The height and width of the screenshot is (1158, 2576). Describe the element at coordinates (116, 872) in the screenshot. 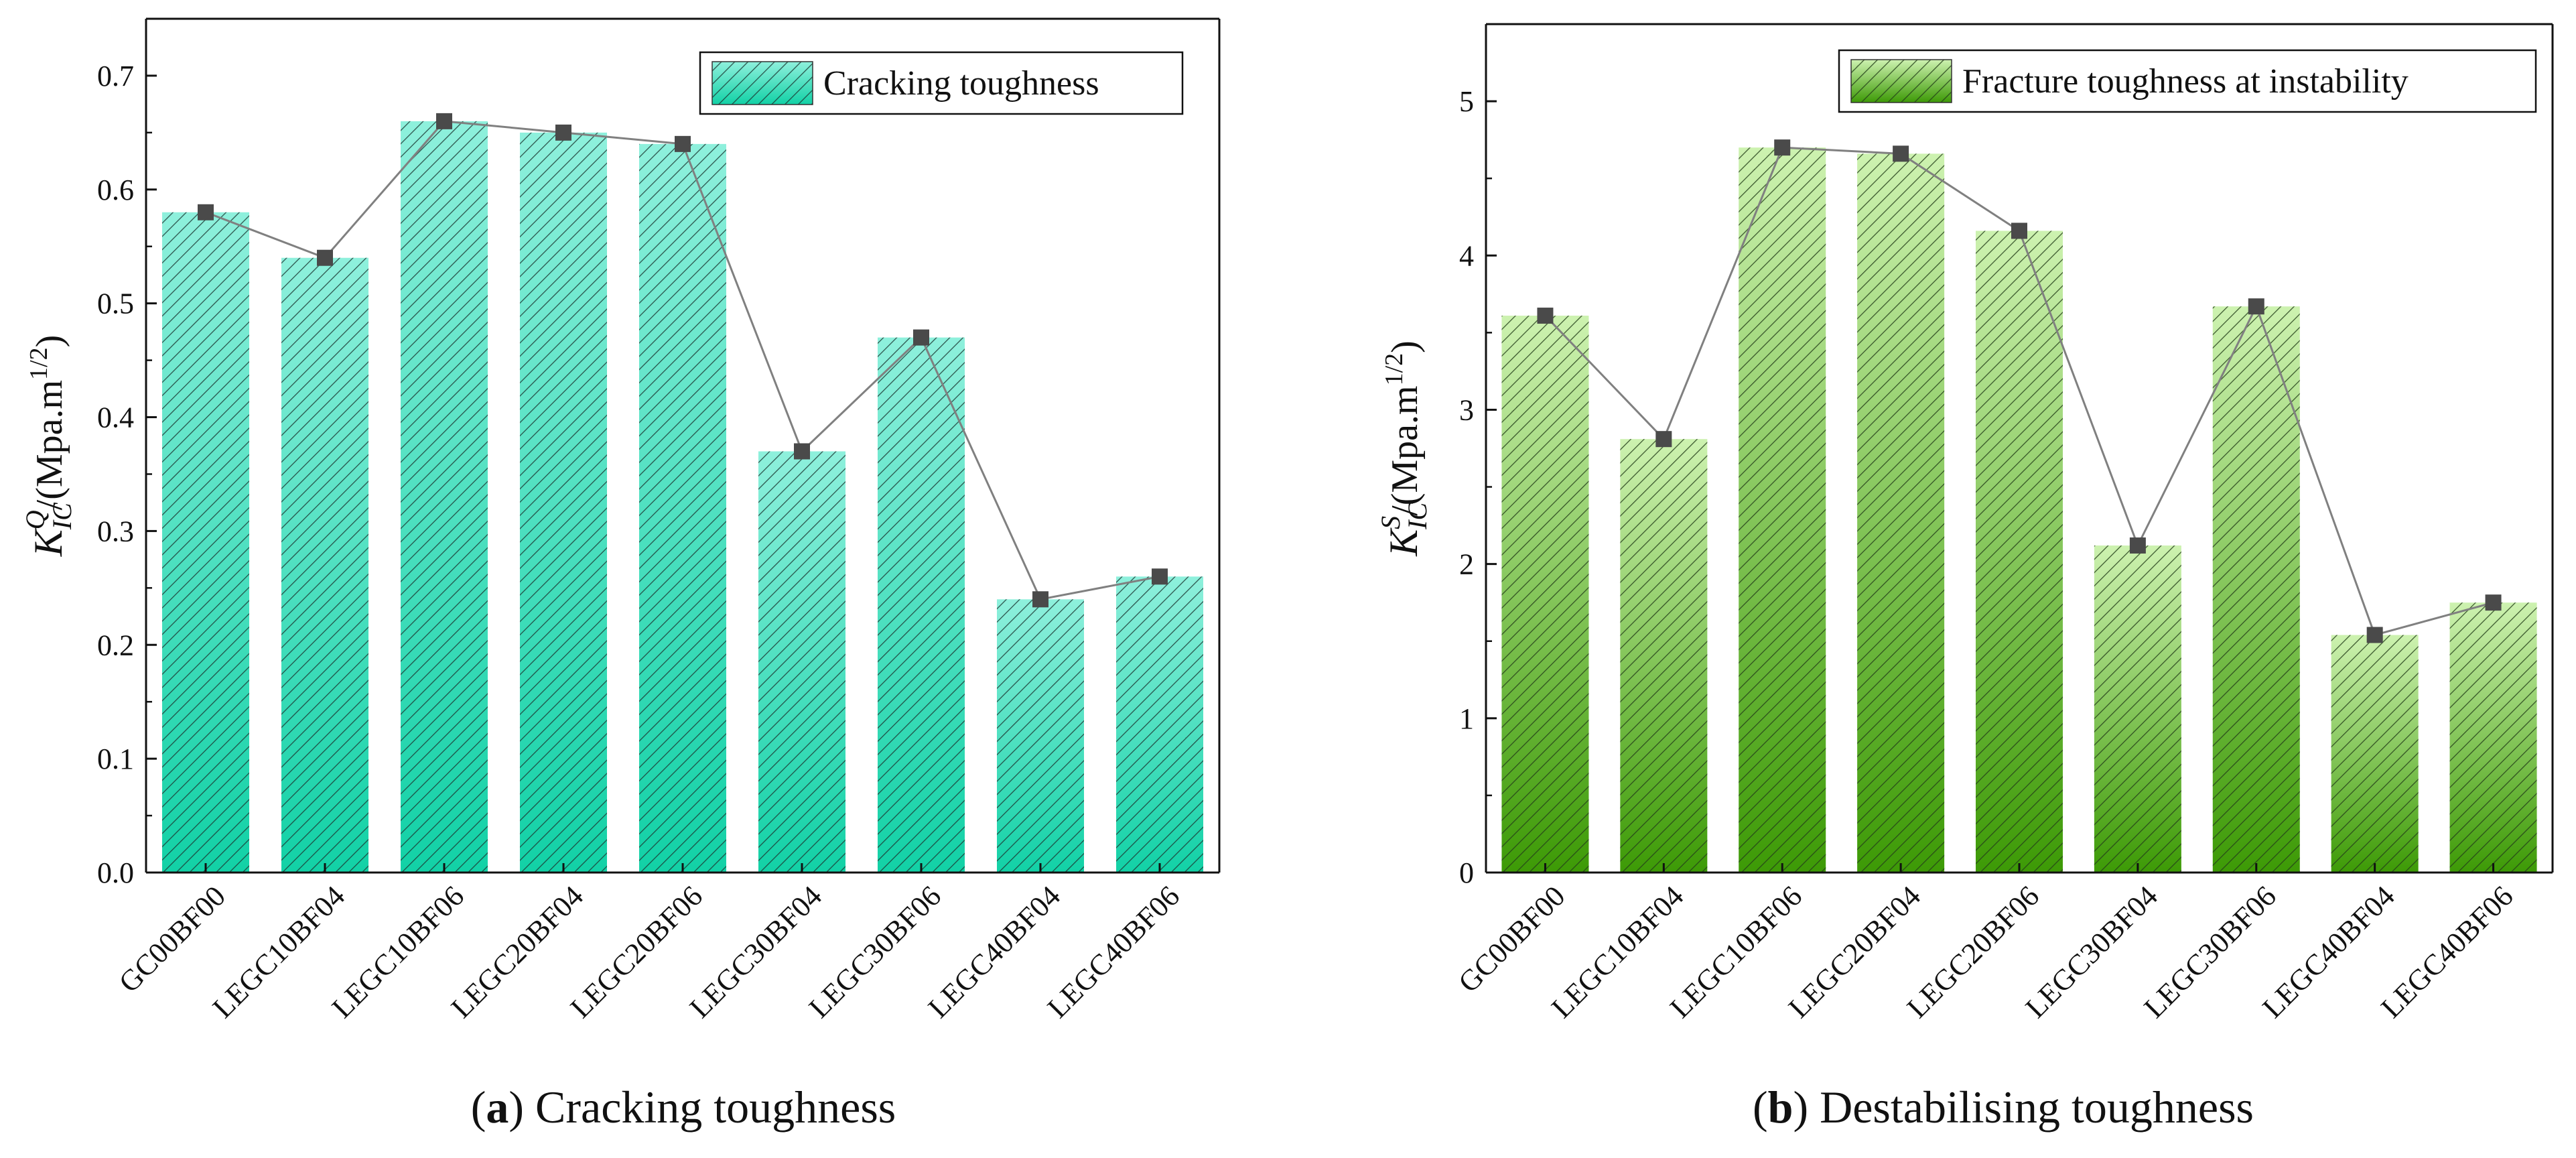

I see `y-tick-label: 0.0` at that location.